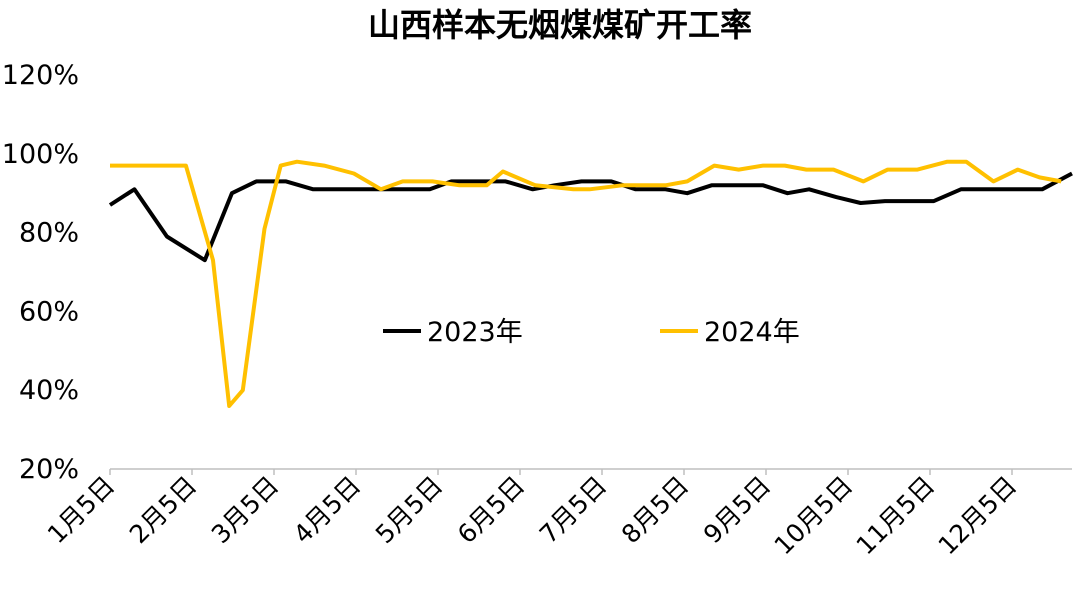 The width and height of the screenshot is (1092, 598). Describe the element at coordinates (491, 510) in the screenshot. I see `x-tick-label: 6月5日` at that location.